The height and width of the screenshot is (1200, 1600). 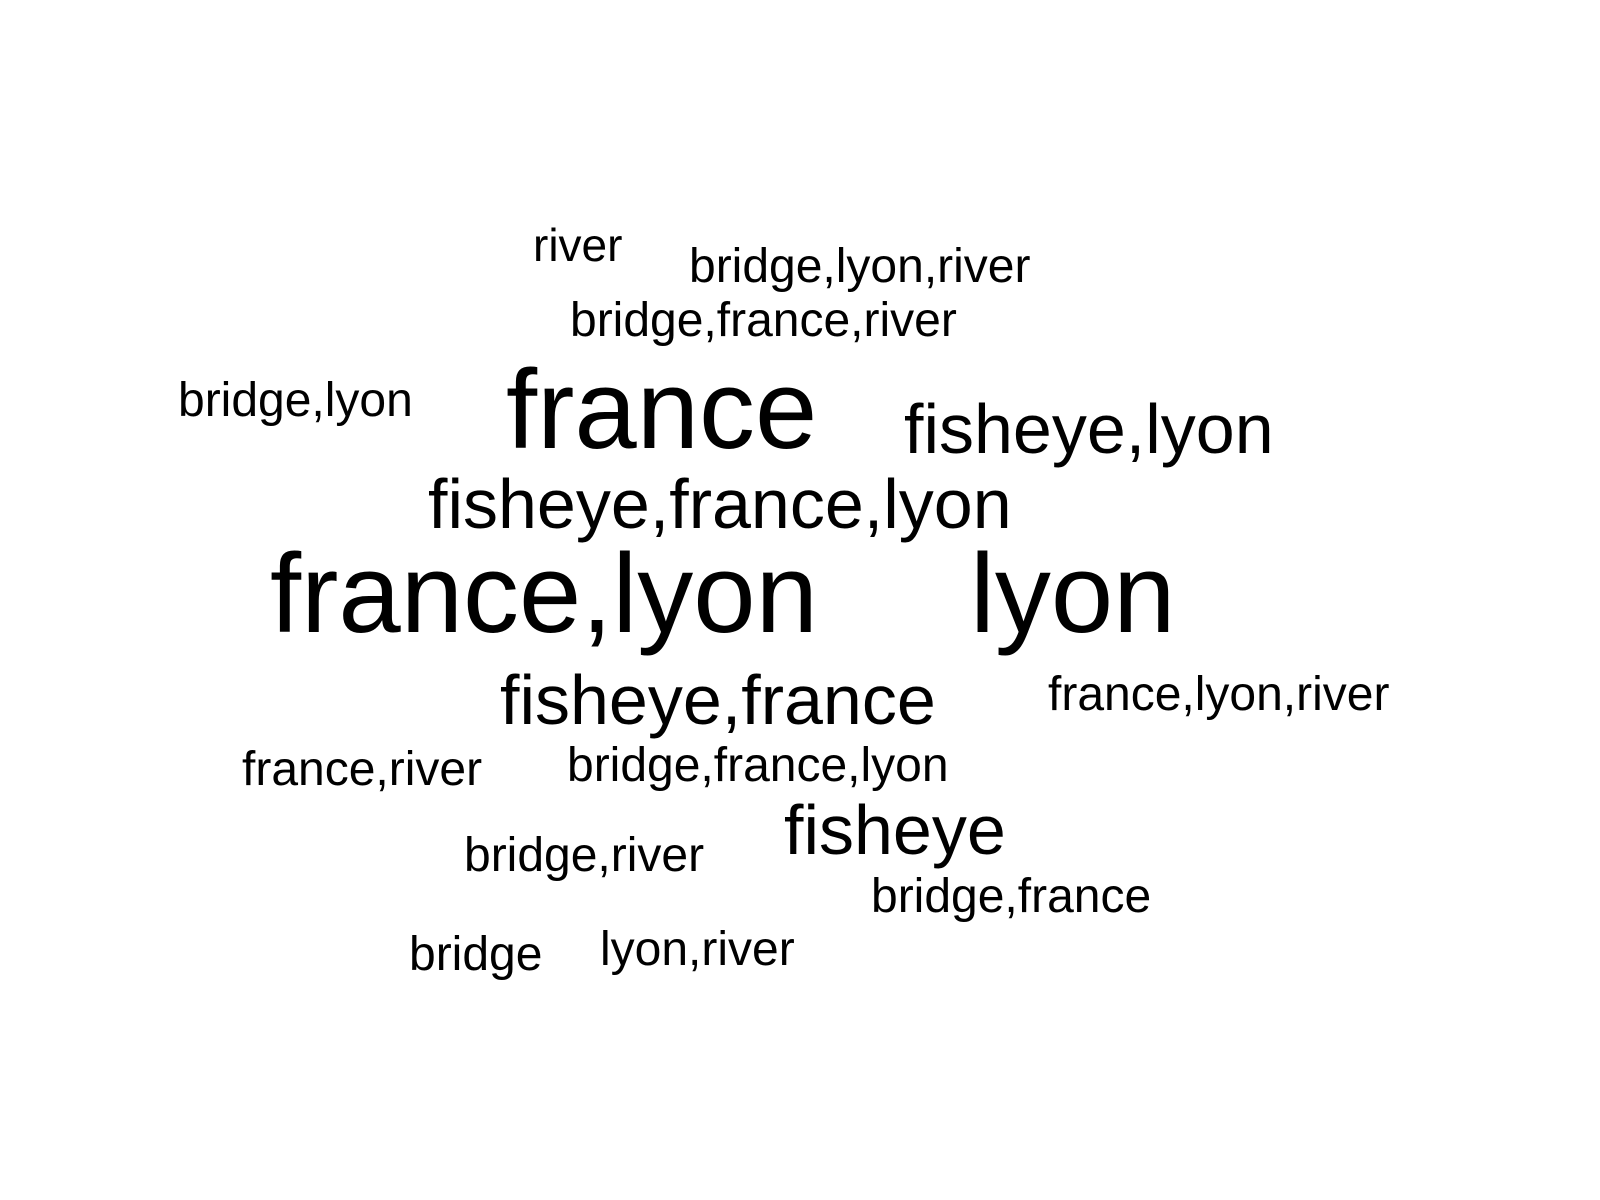 I want to click on word-france-river: france,river, so click(x=362, y=769).